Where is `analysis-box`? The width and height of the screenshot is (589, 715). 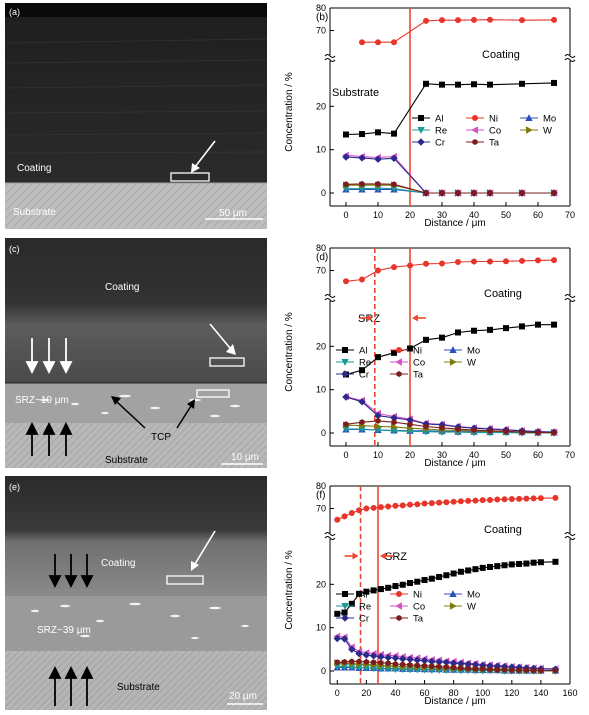 analysis-box is located at coordinates (213, 393).